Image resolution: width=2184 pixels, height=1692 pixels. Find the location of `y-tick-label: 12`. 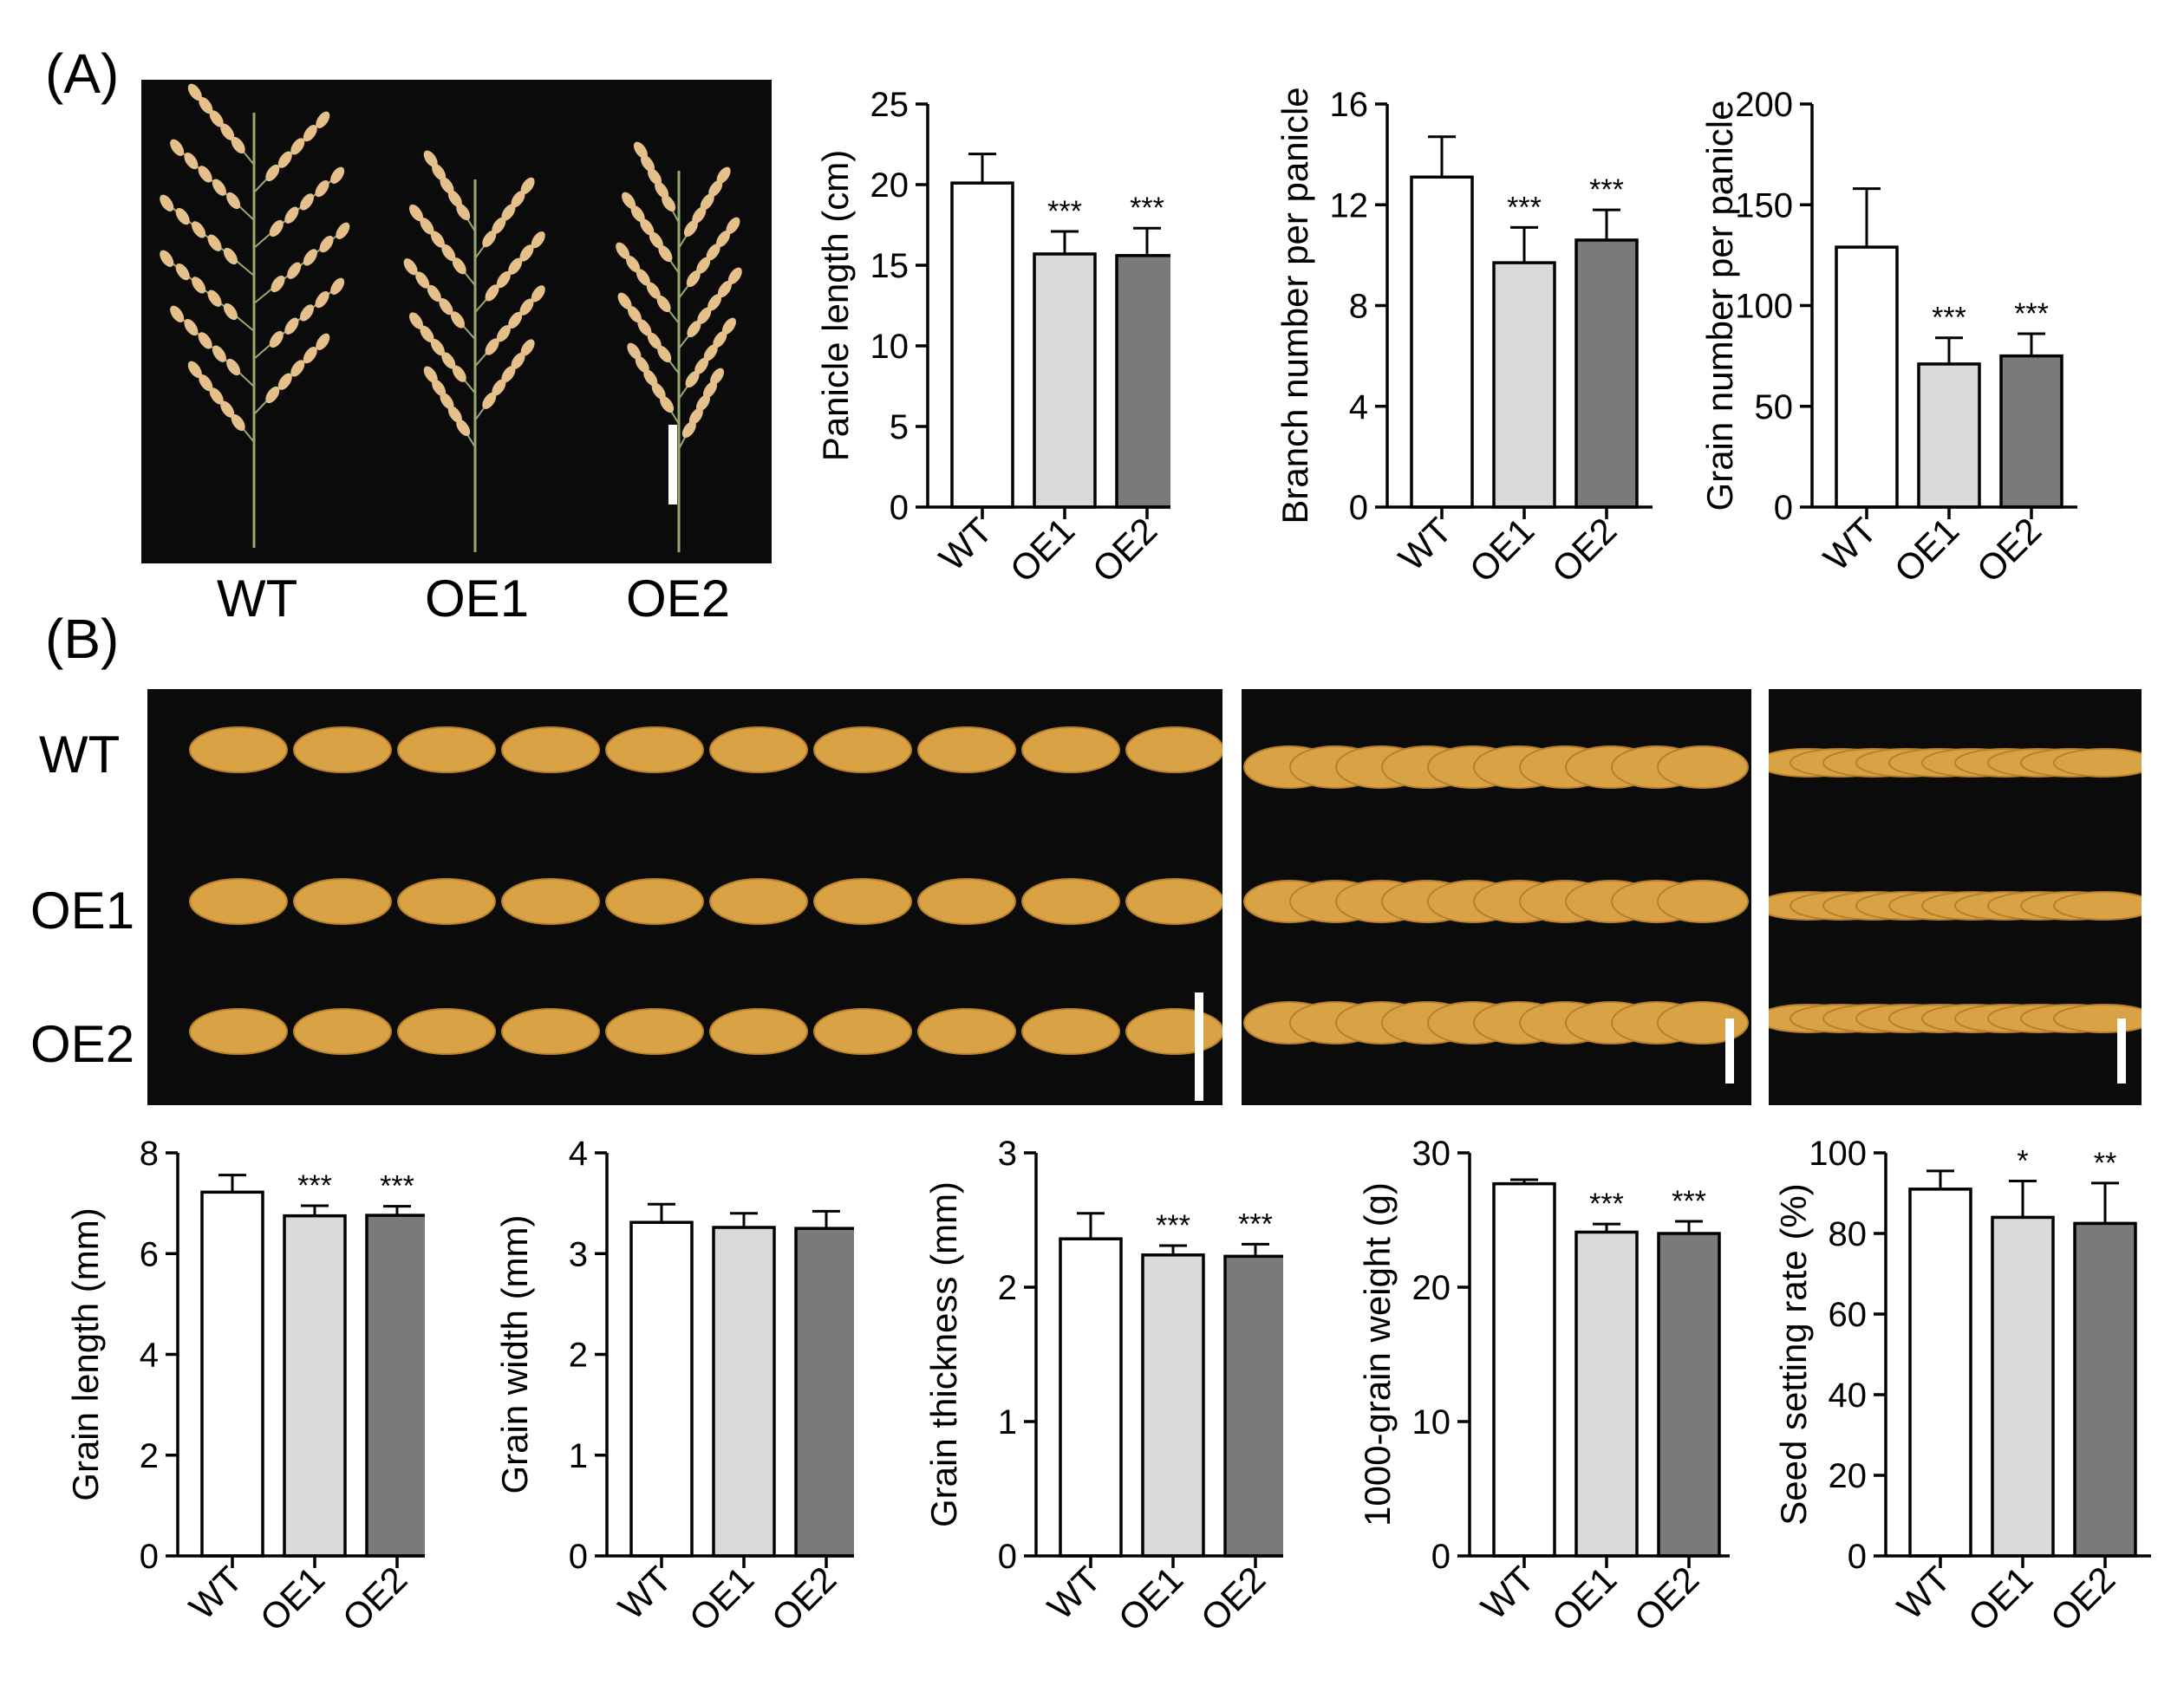

y-tick-label: 12 is located at coordinates (1349, 205).